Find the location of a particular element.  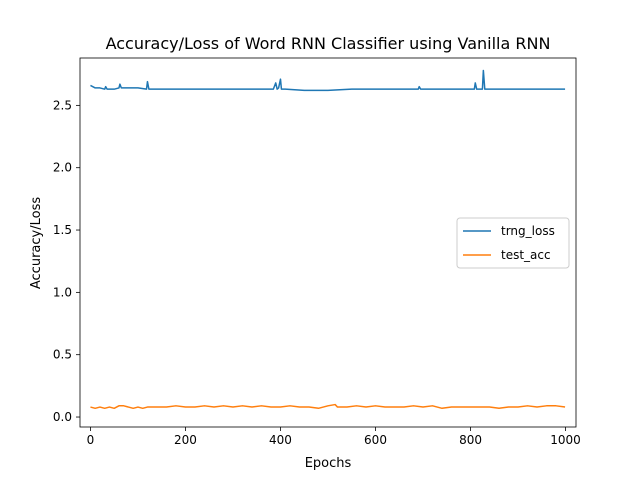

x-tick-label: 0 is located at coordinates (91, 440).